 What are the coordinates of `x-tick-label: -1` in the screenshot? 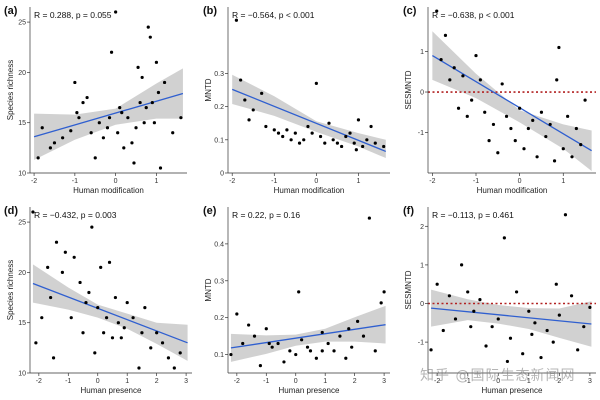 It's located at (274, 181).